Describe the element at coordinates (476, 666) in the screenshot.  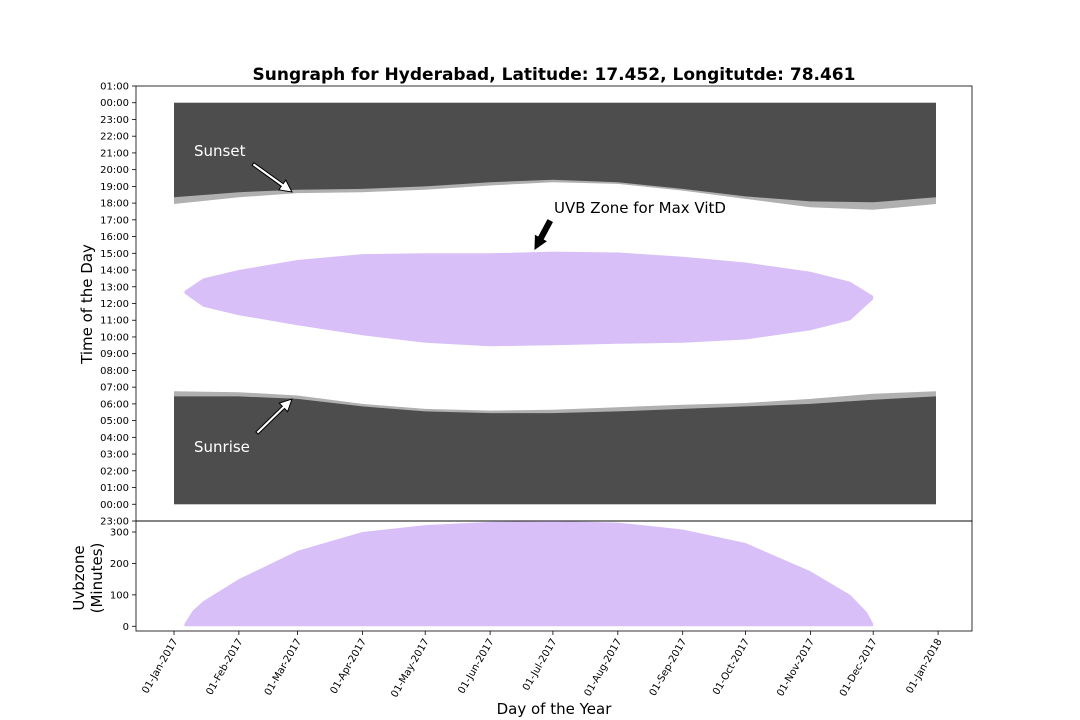
I see `x-tick-label: 01-Jun-2017` at that location.